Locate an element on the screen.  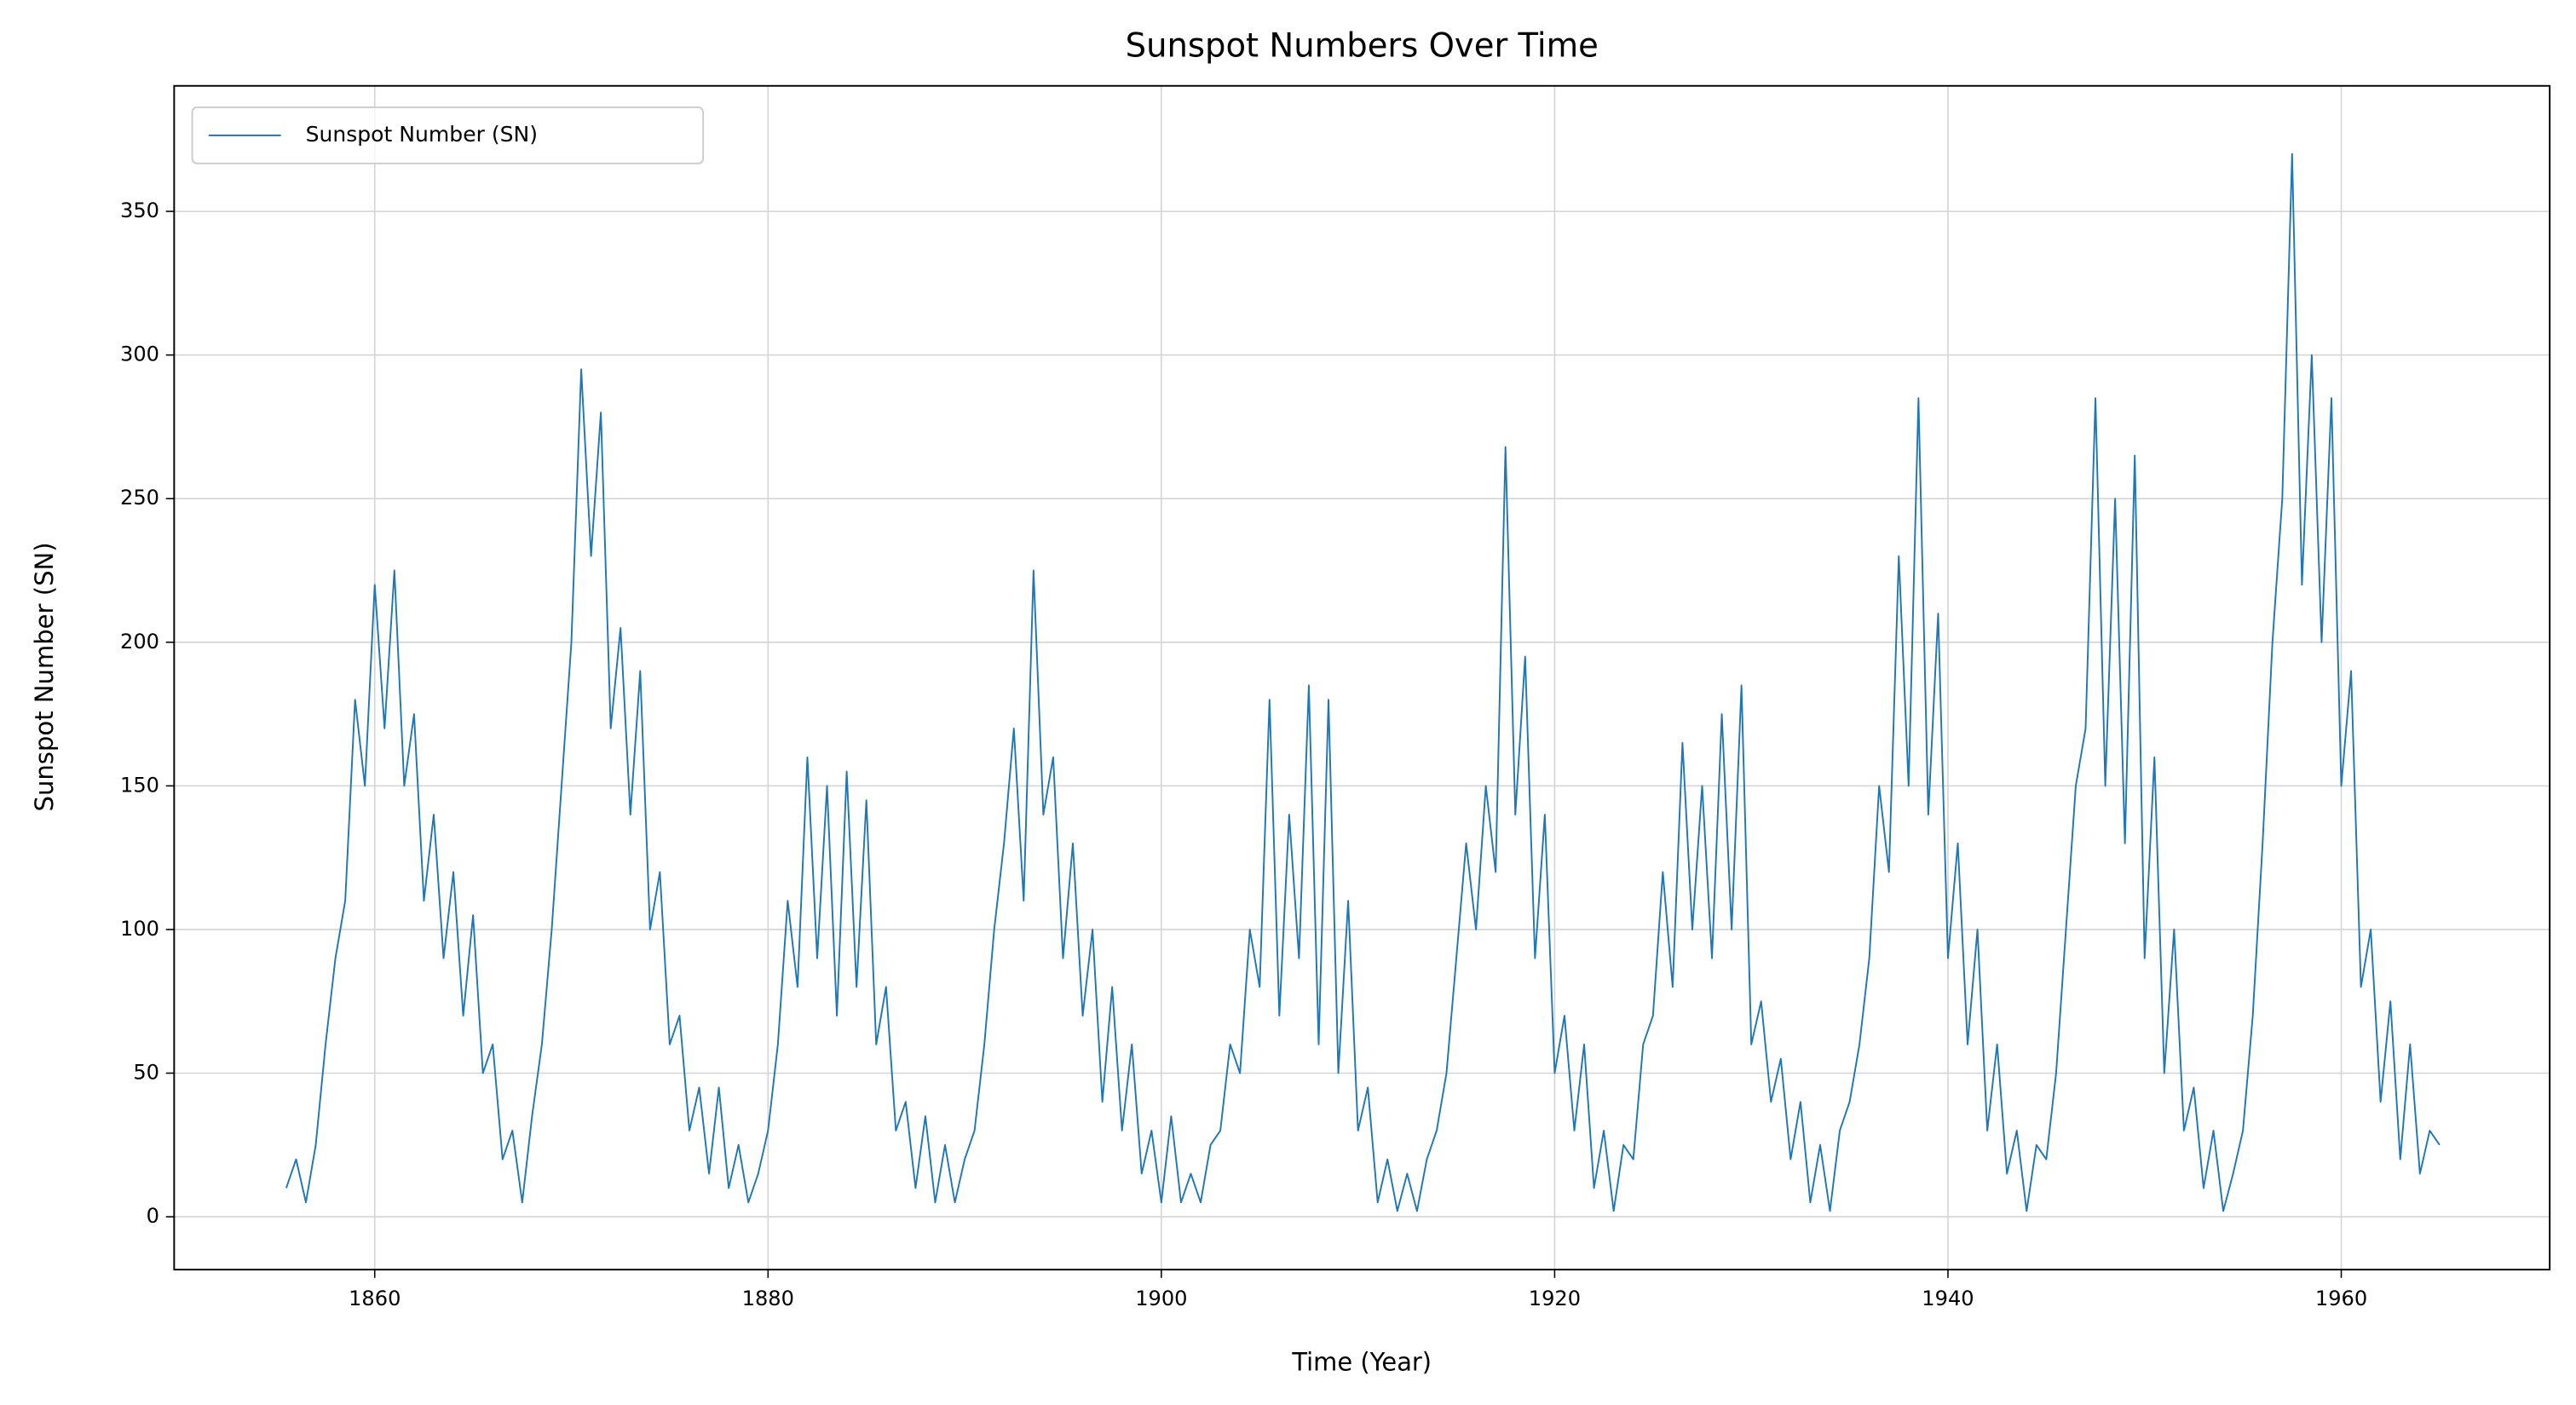
x-tick-label: 1880 is located at coordinates (768, 1298).